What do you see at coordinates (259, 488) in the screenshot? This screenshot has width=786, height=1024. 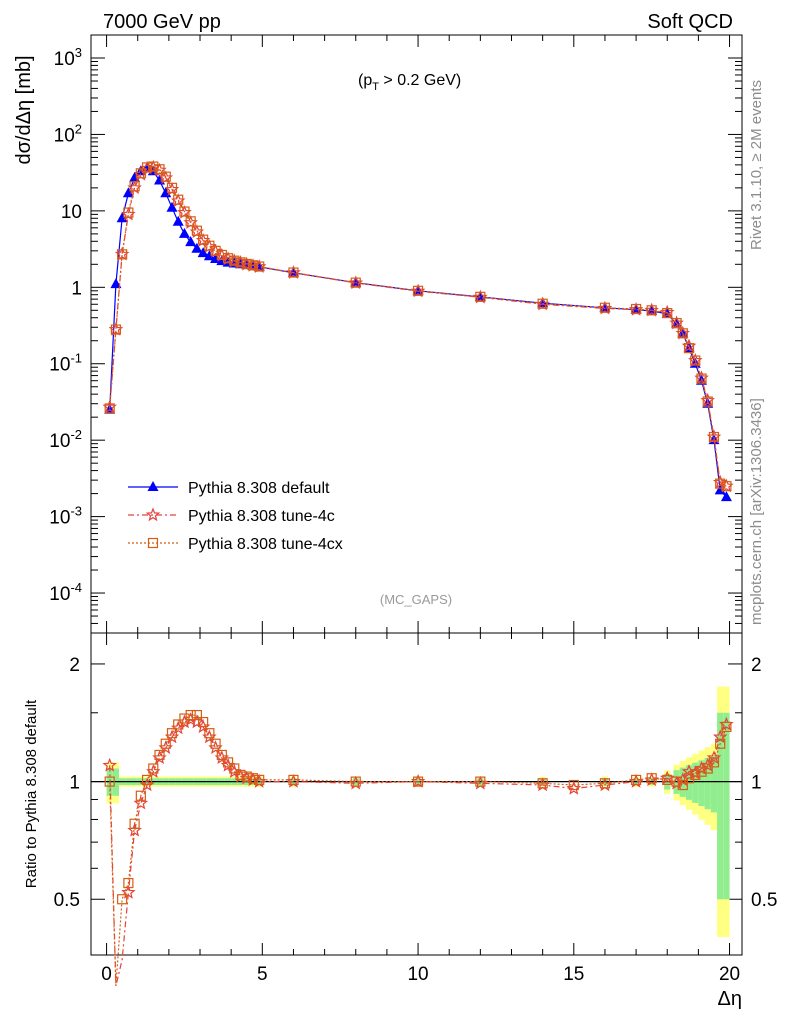 I see `legend-label: Pythia 8.308 default` at bounding box center [259, 488].